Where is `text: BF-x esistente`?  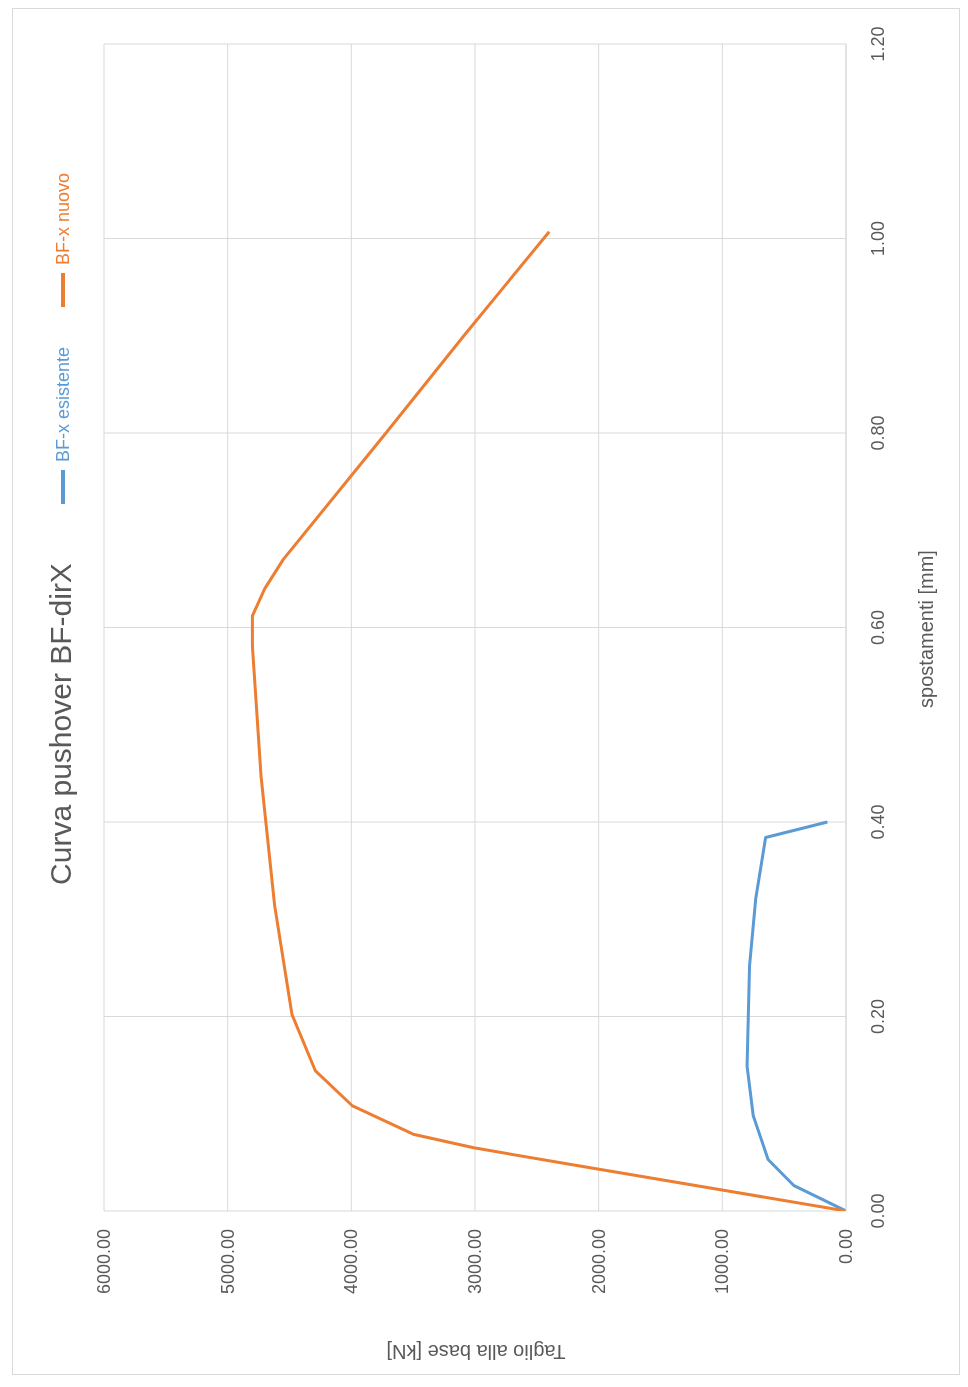
text: BF-x esistente is located at coordinates (63, 404).